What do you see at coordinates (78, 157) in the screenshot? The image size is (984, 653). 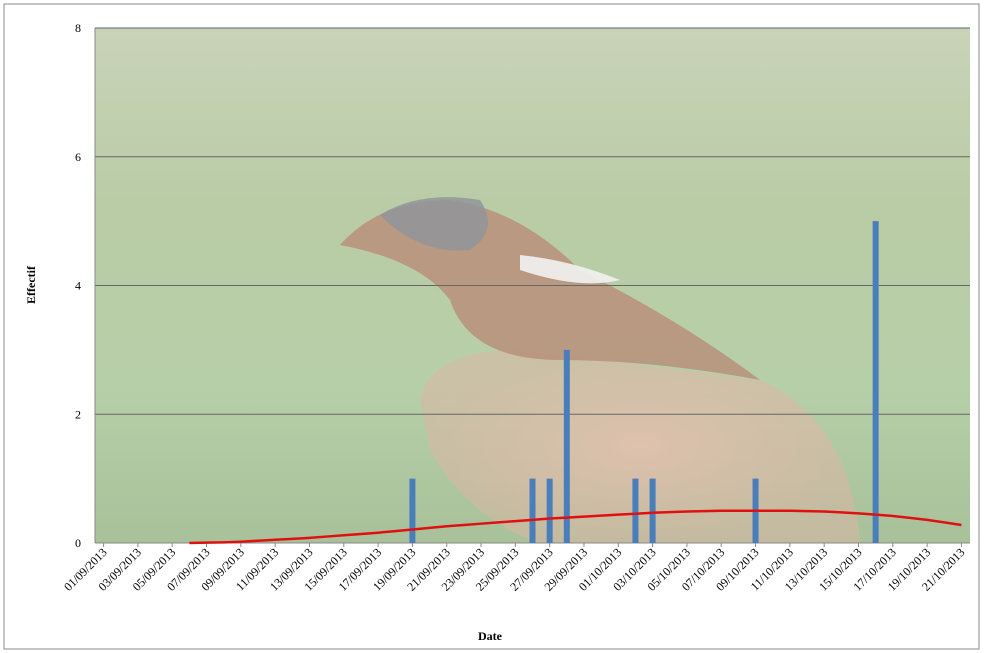 I see `y-tick-label: 6` at bounding box center [78, 157].